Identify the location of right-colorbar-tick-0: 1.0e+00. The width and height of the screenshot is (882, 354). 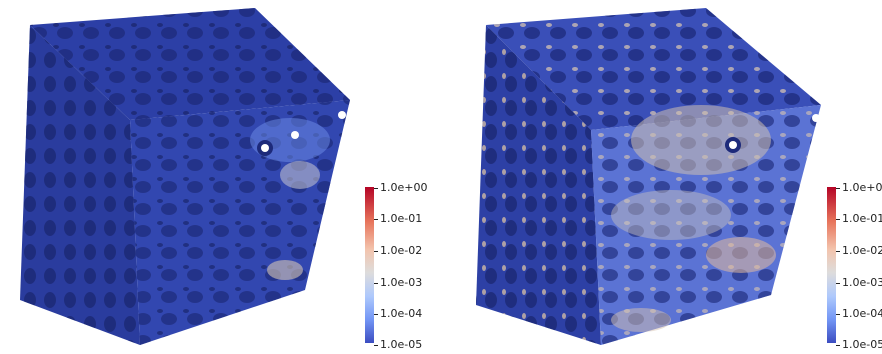
(858, 188).